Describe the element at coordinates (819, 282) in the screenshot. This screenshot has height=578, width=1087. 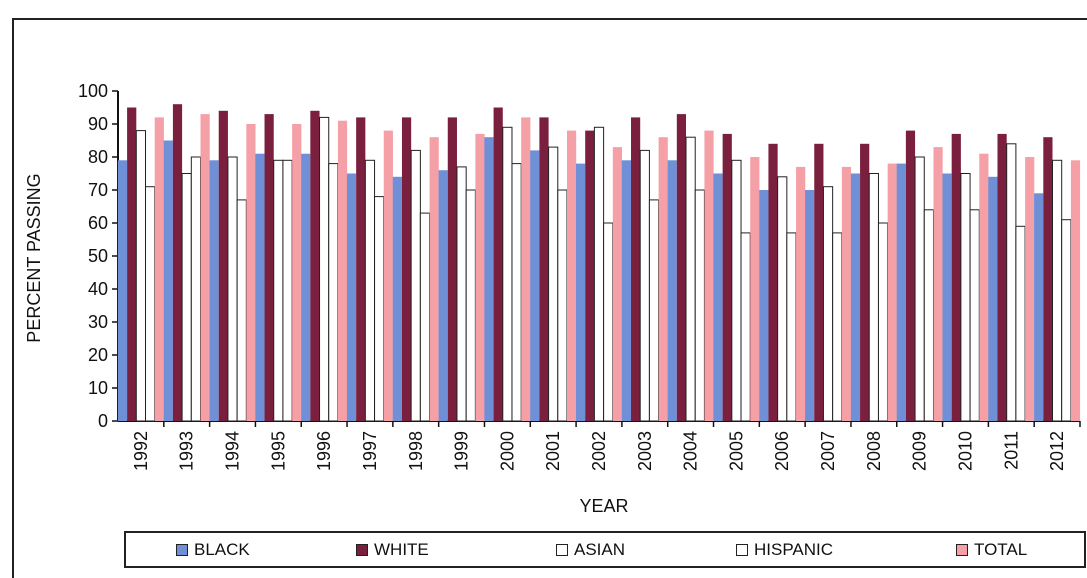
I see `bar-white-2007` at that location.